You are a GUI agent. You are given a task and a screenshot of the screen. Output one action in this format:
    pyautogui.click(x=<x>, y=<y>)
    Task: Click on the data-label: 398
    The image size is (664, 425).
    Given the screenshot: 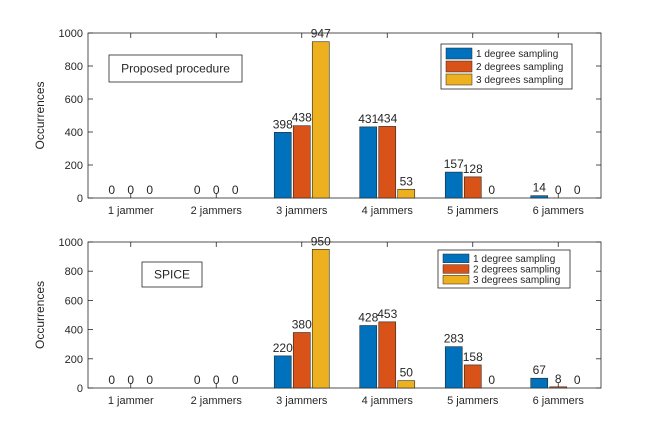 What is the action you would take?
    pyautogui.click(x=283, y=124)
    